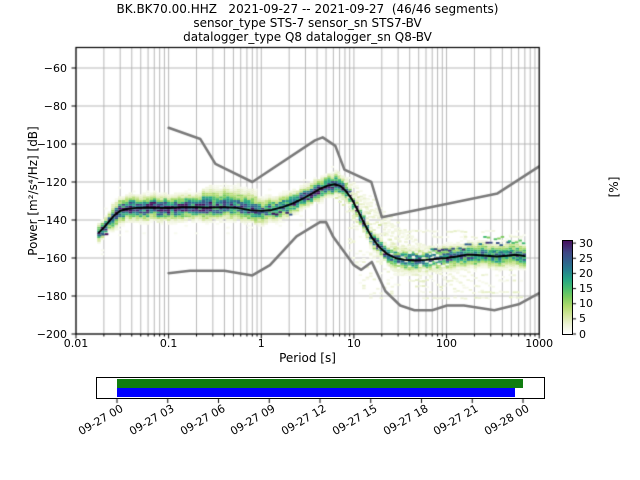 The width and height of the screenshot is (640, 480). Describe the element at coordinates (168, 343) in the screenshot. I see `x-tick-label: 0.1` at that location.